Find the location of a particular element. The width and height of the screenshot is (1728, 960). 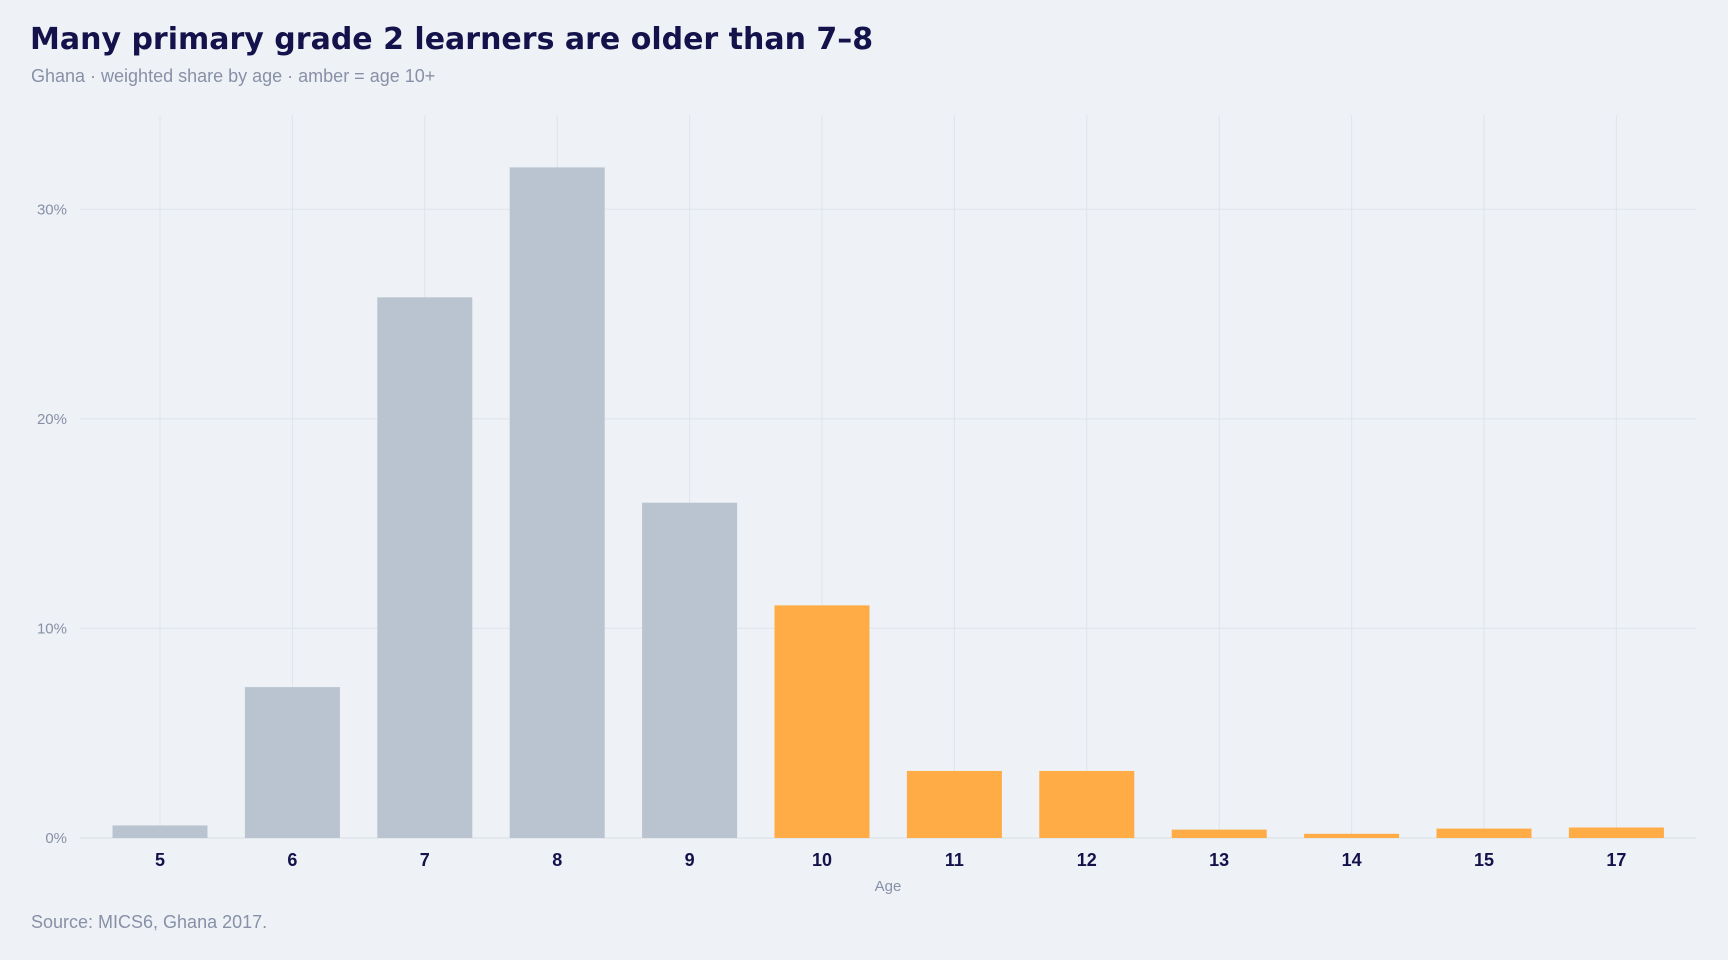

x-tick-label: 8 is located at coordinates (557, 860).